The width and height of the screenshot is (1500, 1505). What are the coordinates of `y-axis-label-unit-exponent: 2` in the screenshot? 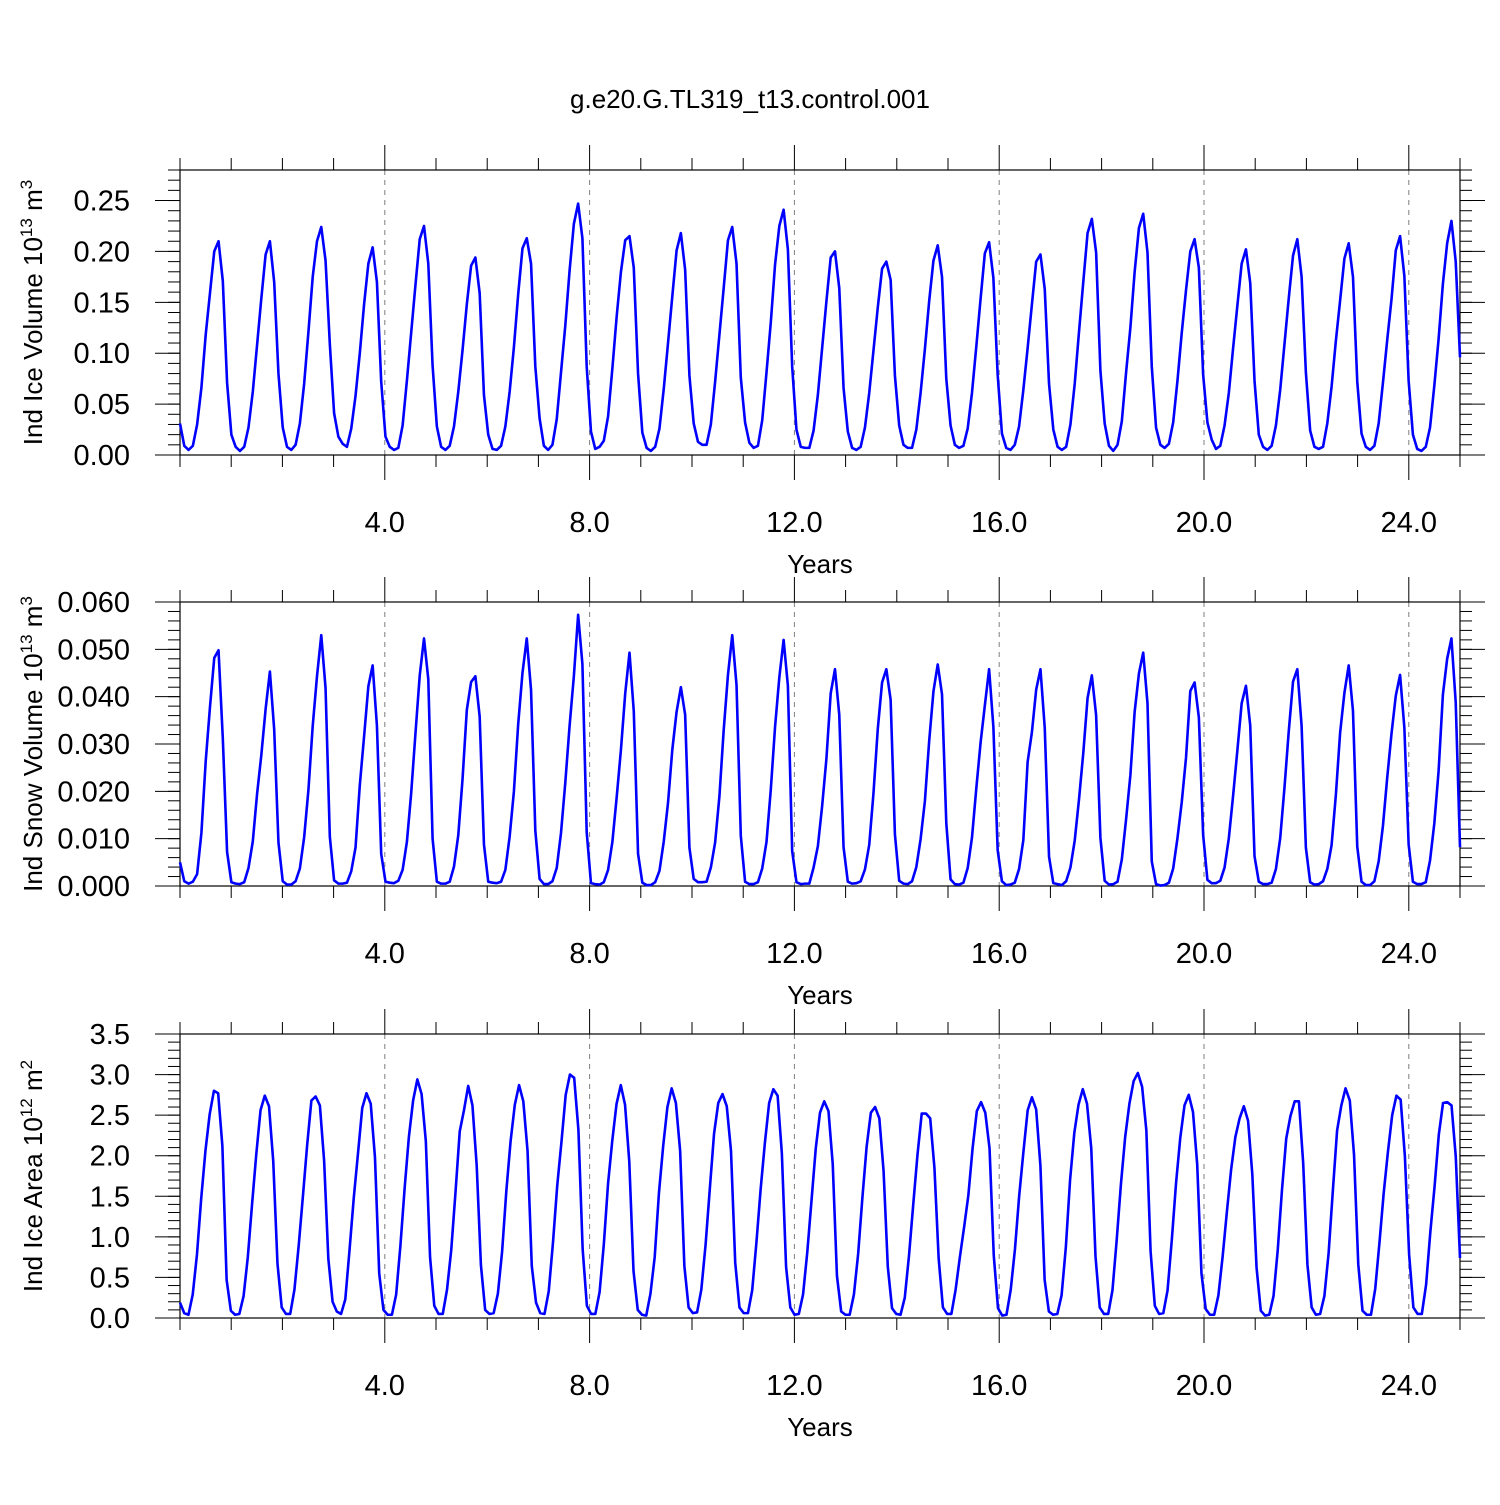 It's located at (26, 1064).